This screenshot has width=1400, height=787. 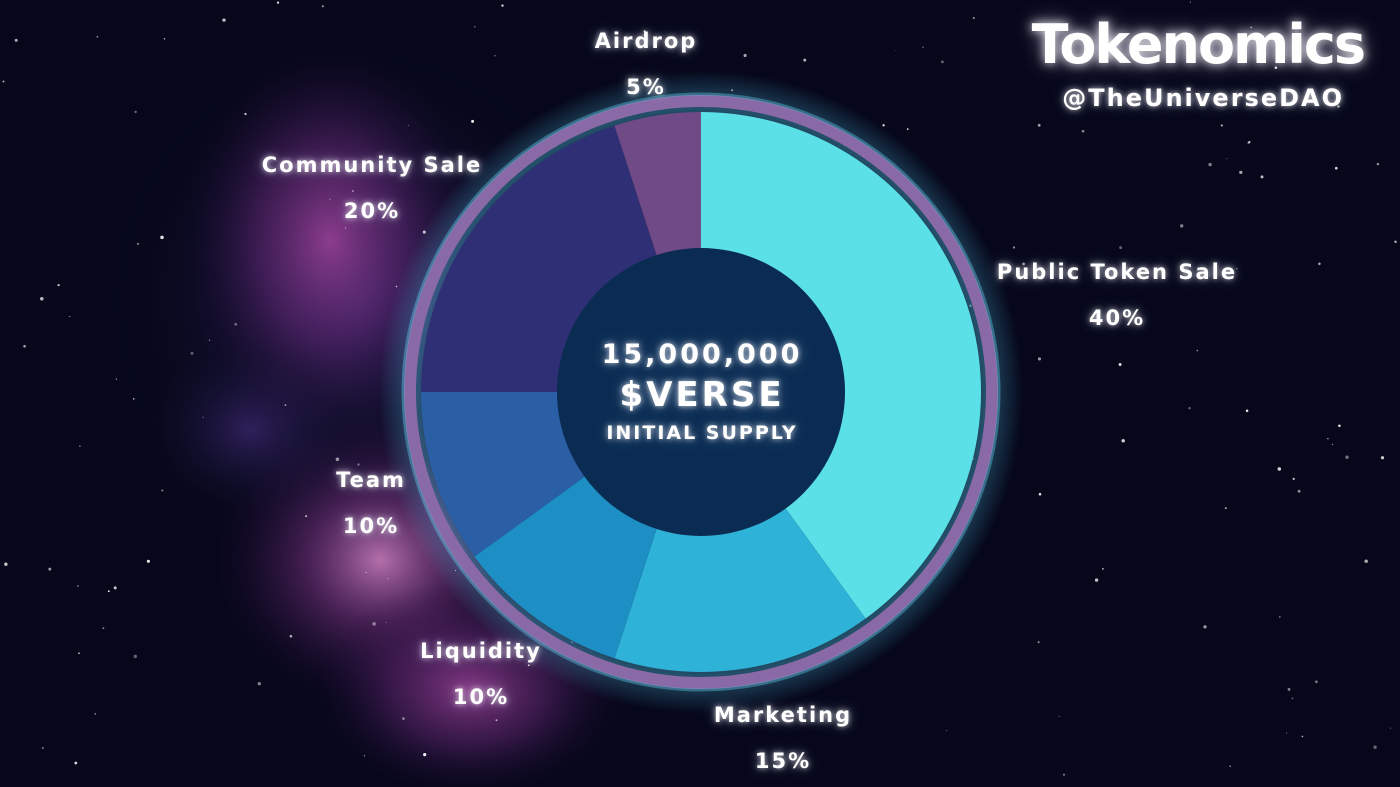 I want to click on slice-name: Marketing, so click(x=783, y=715).